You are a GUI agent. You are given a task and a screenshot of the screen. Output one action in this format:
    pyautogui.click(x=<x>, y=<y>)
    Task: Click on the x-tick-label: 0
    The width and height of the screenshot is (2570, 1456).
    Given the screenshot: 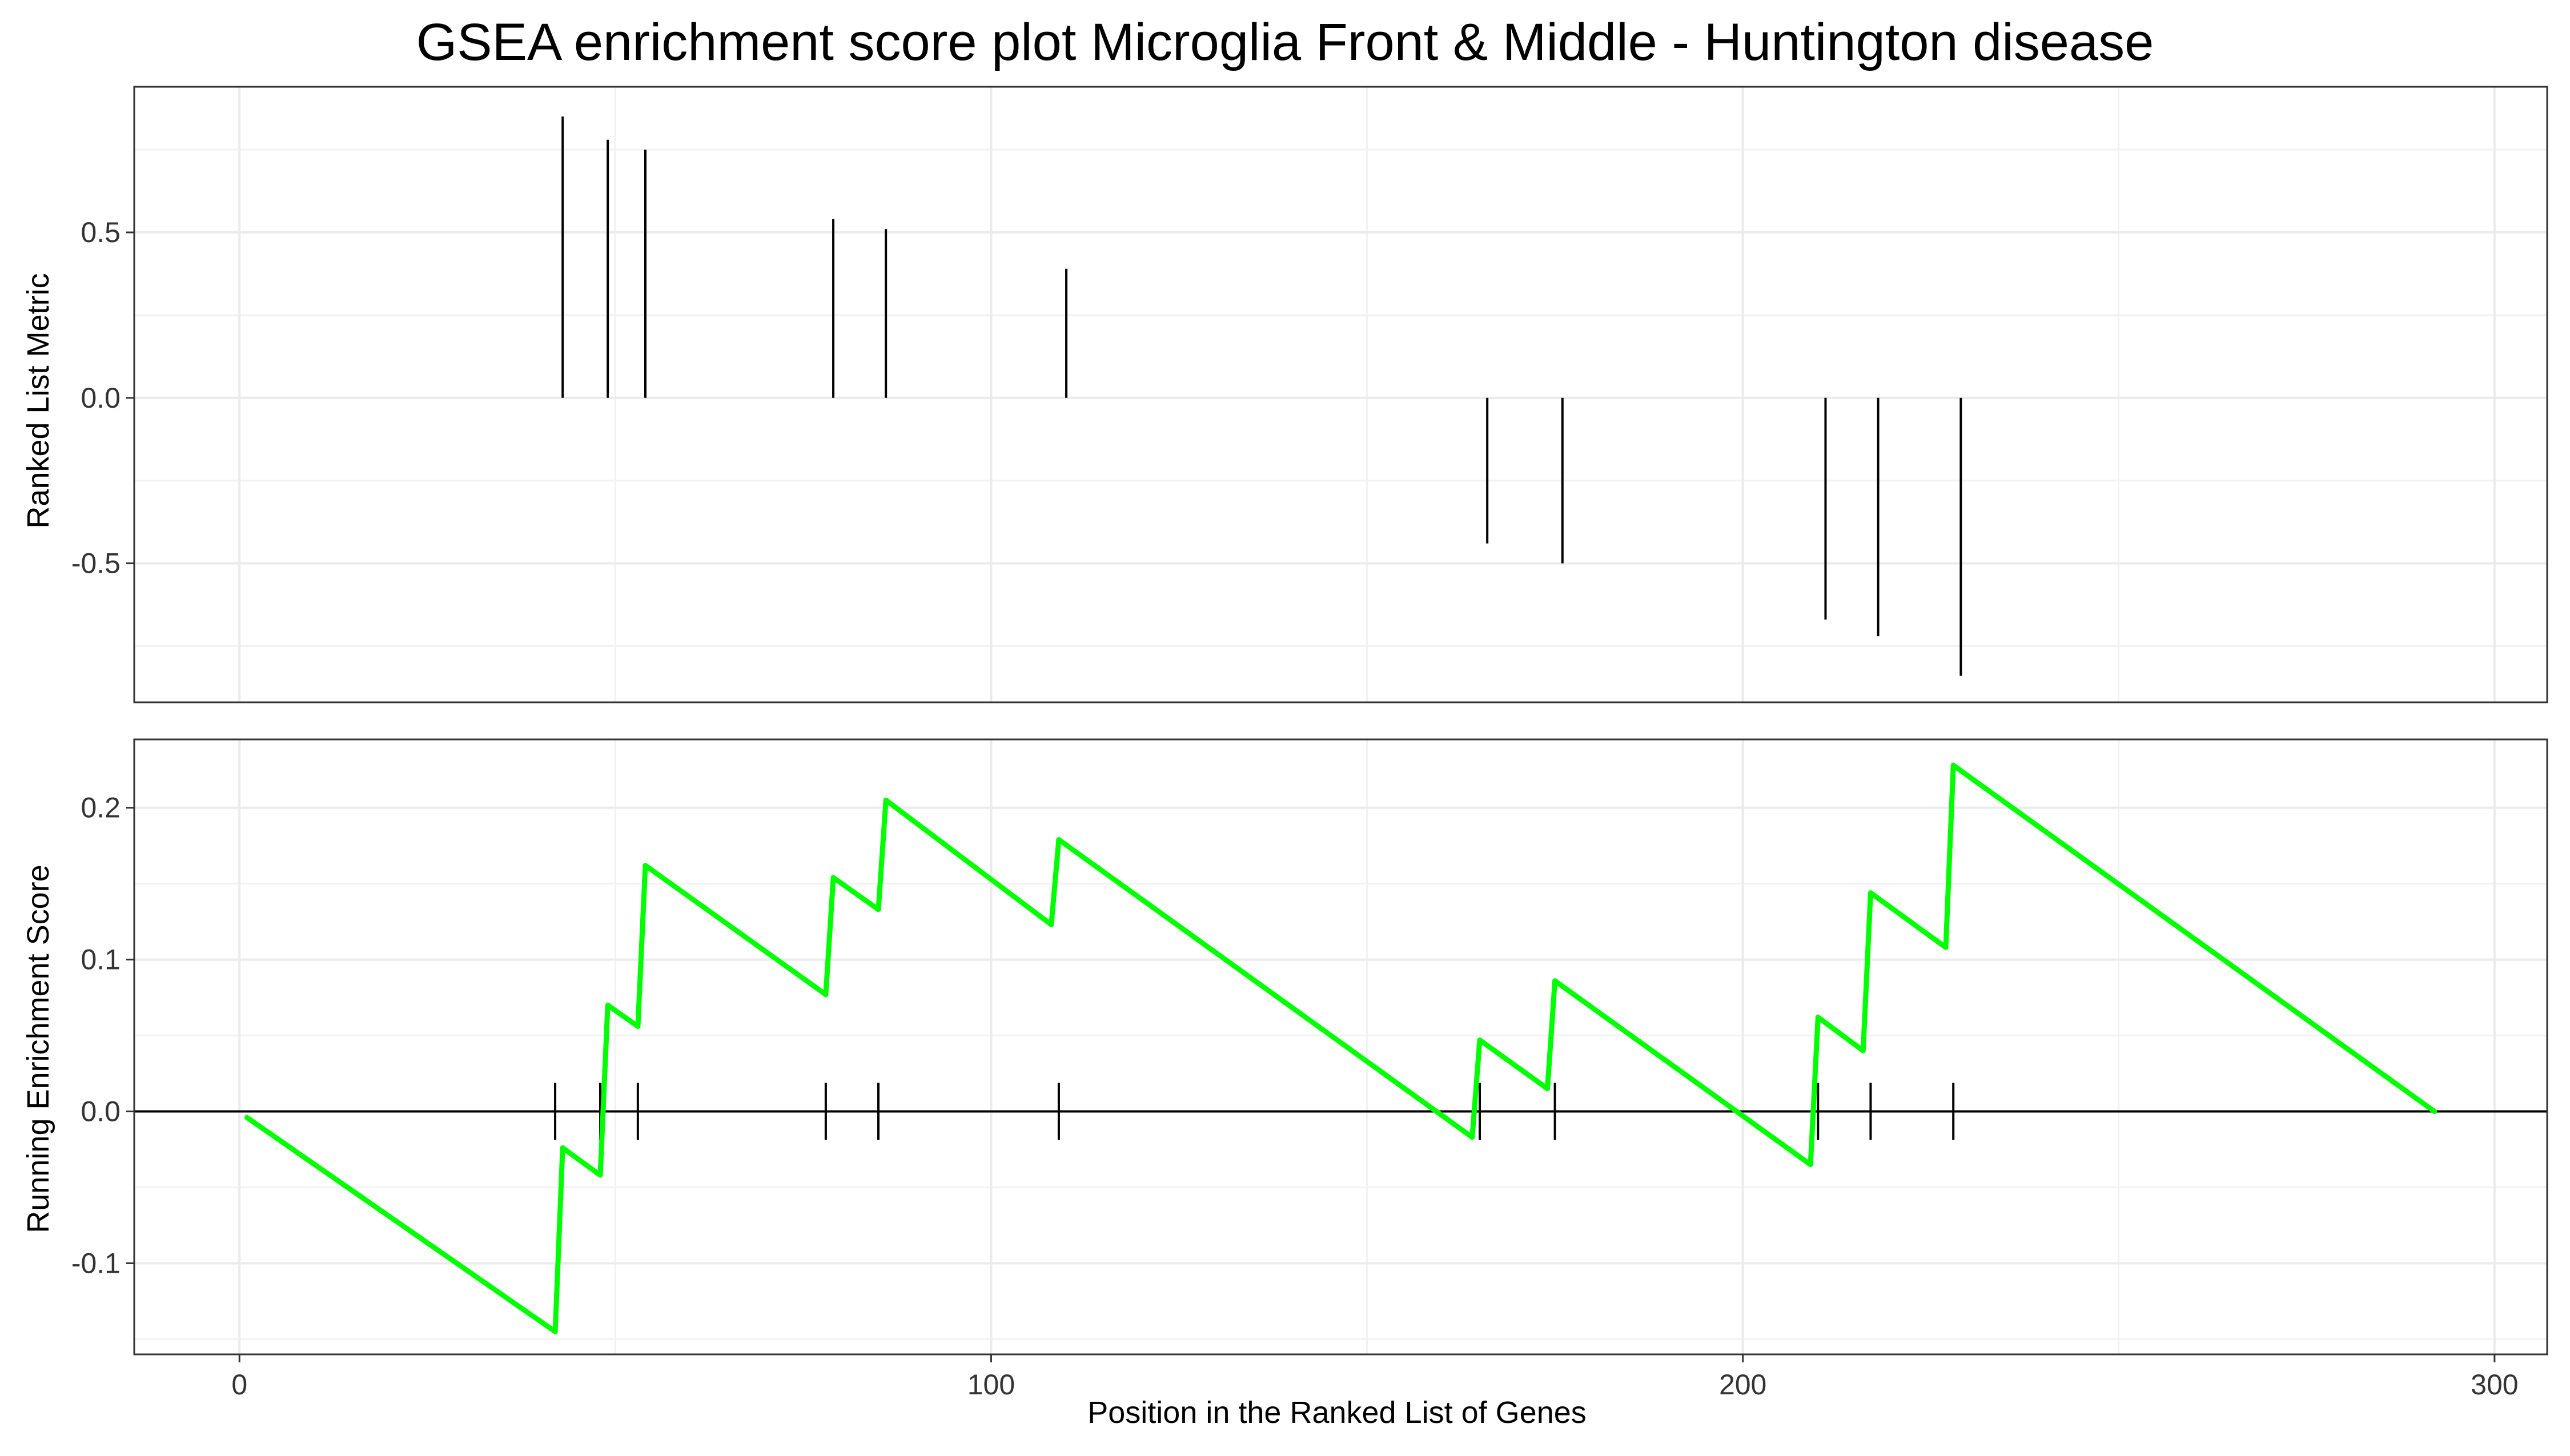 What is the action you would take?
    pyautogui.click(x=239, y=1385)
    